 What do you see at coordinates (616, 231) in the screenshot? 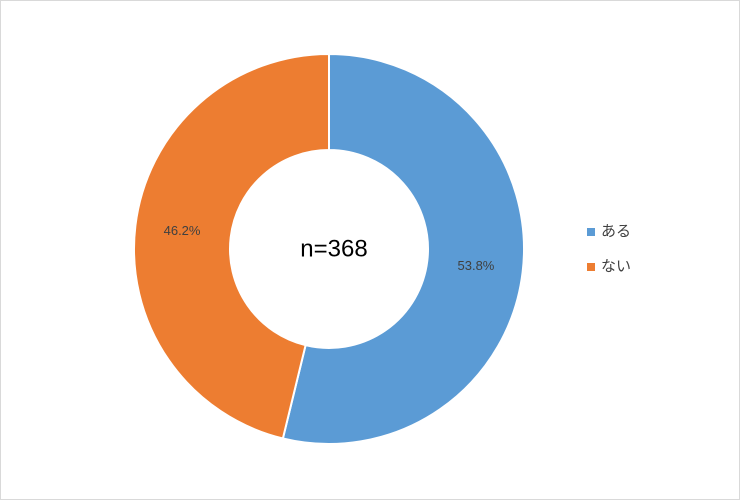
I see `legend-label: ある` at bounding box center [616, 231].